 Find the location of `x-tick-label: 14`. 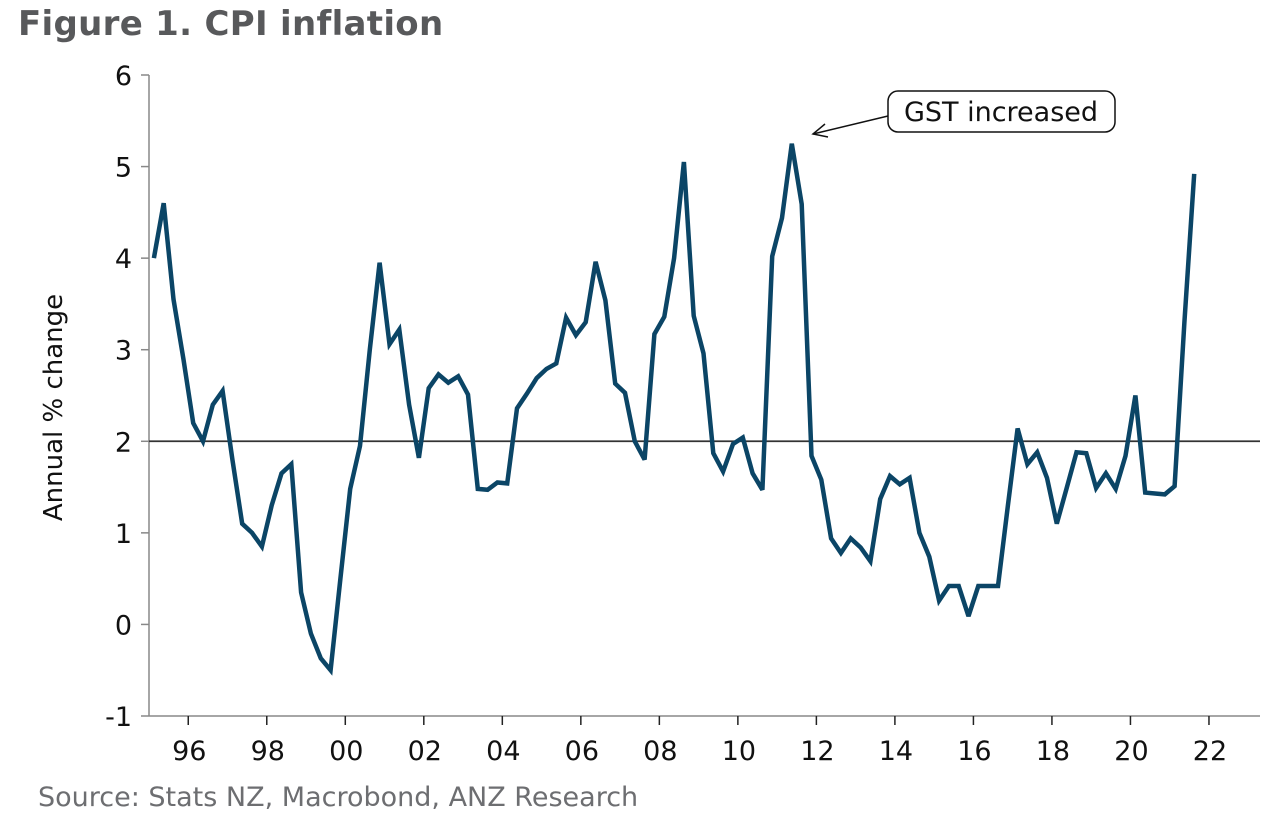

x-tick-label: 14 is located at coordinates (896, 751).